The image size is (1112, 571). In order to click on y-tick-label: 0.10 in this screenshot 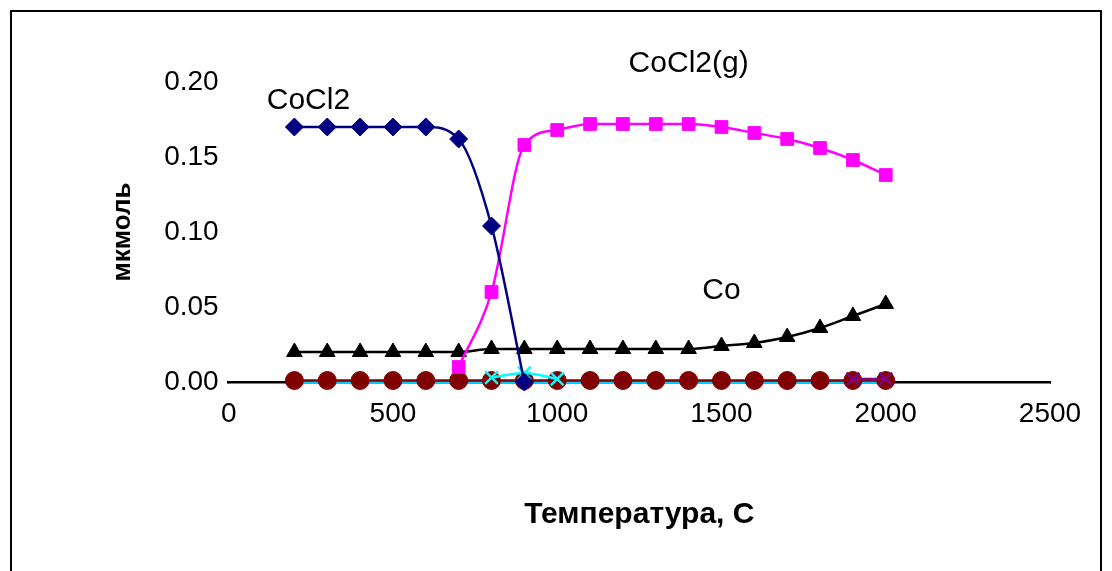, I will do `click(191, 230)`.